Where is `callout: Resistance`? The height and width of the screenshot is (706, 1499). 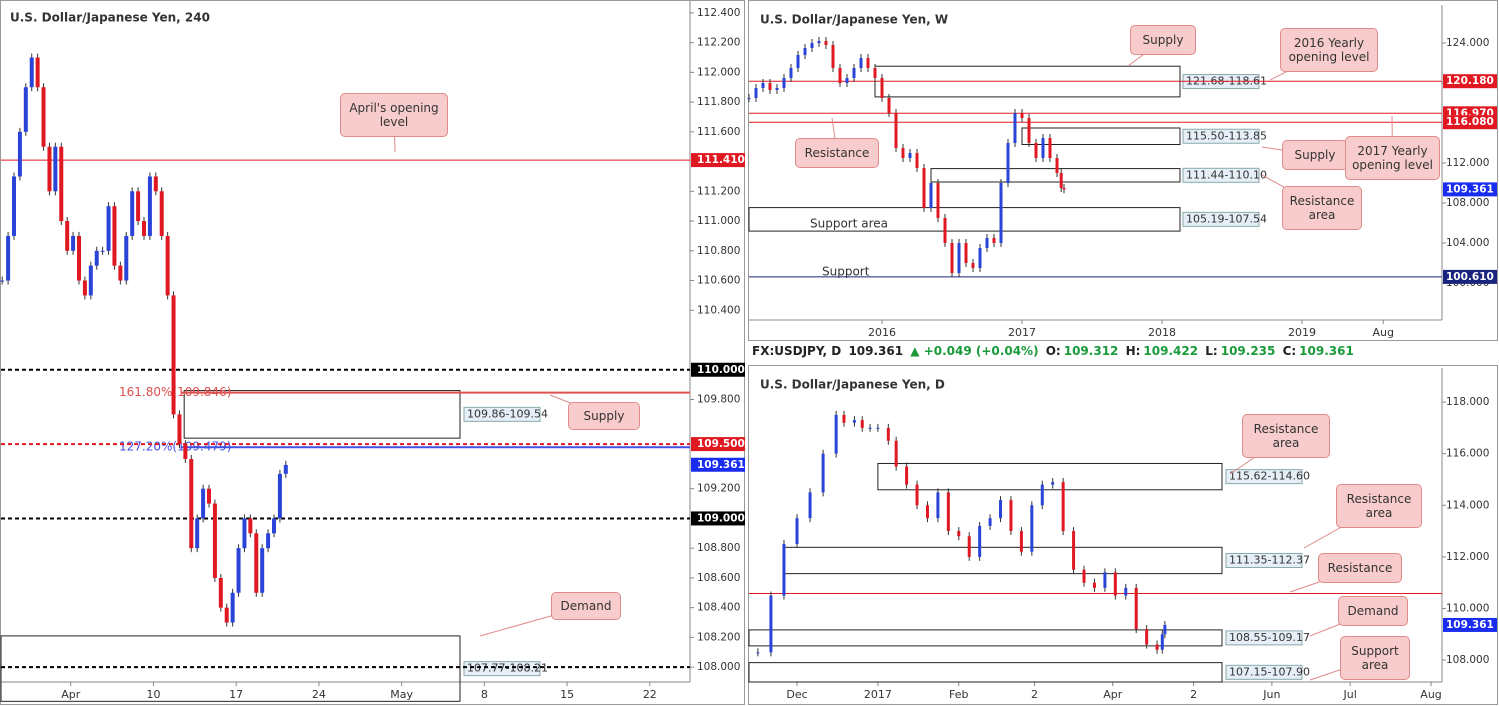
callout: Resistance is located at coordinates (837, 153).